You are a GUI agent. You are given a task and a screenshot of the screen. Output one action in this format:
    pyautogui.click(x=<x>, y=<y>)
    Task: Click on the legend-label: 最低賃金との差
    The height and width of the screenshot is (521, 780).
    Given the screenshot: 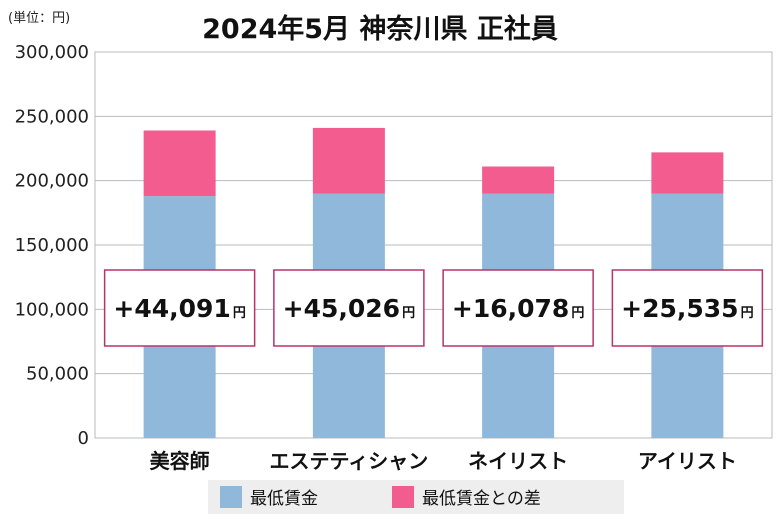 What is the action you would take?
    pyautogui.click(x=481, y=499)
    